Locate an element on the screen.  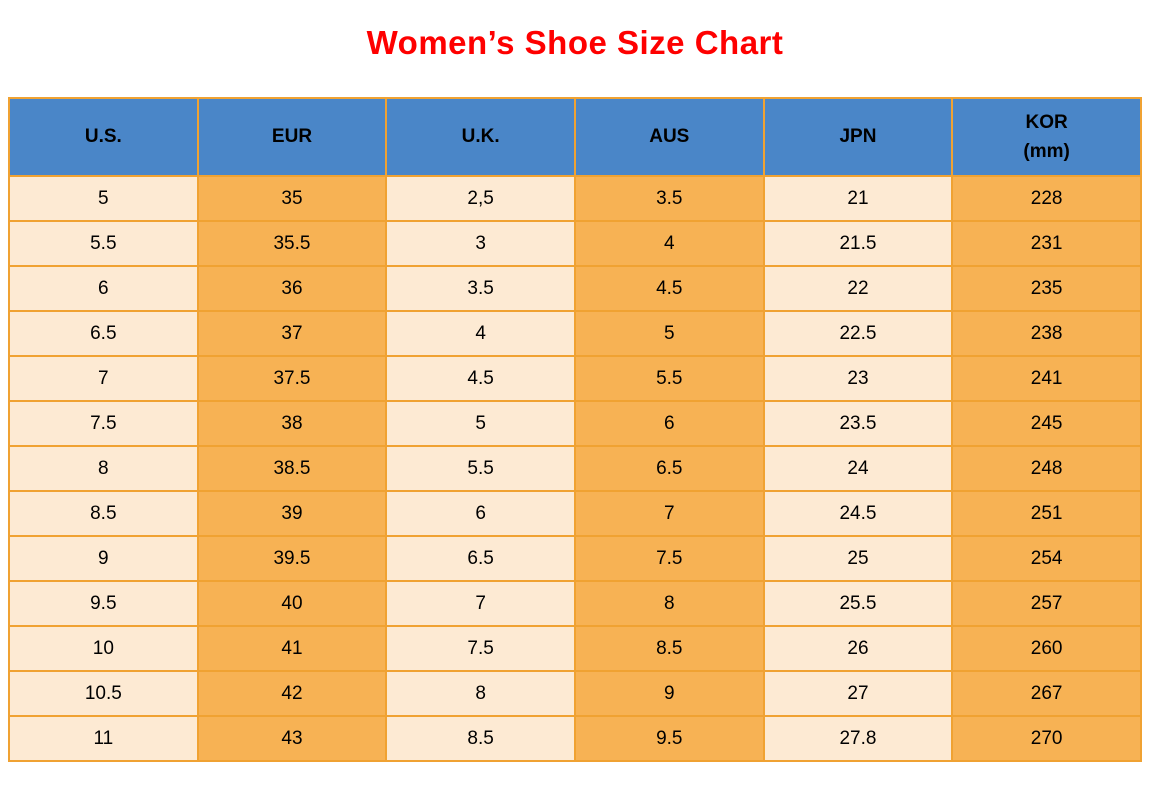
table-row: 8.5 39 6 7 24.5 251 is located at coordinates (575, 513).